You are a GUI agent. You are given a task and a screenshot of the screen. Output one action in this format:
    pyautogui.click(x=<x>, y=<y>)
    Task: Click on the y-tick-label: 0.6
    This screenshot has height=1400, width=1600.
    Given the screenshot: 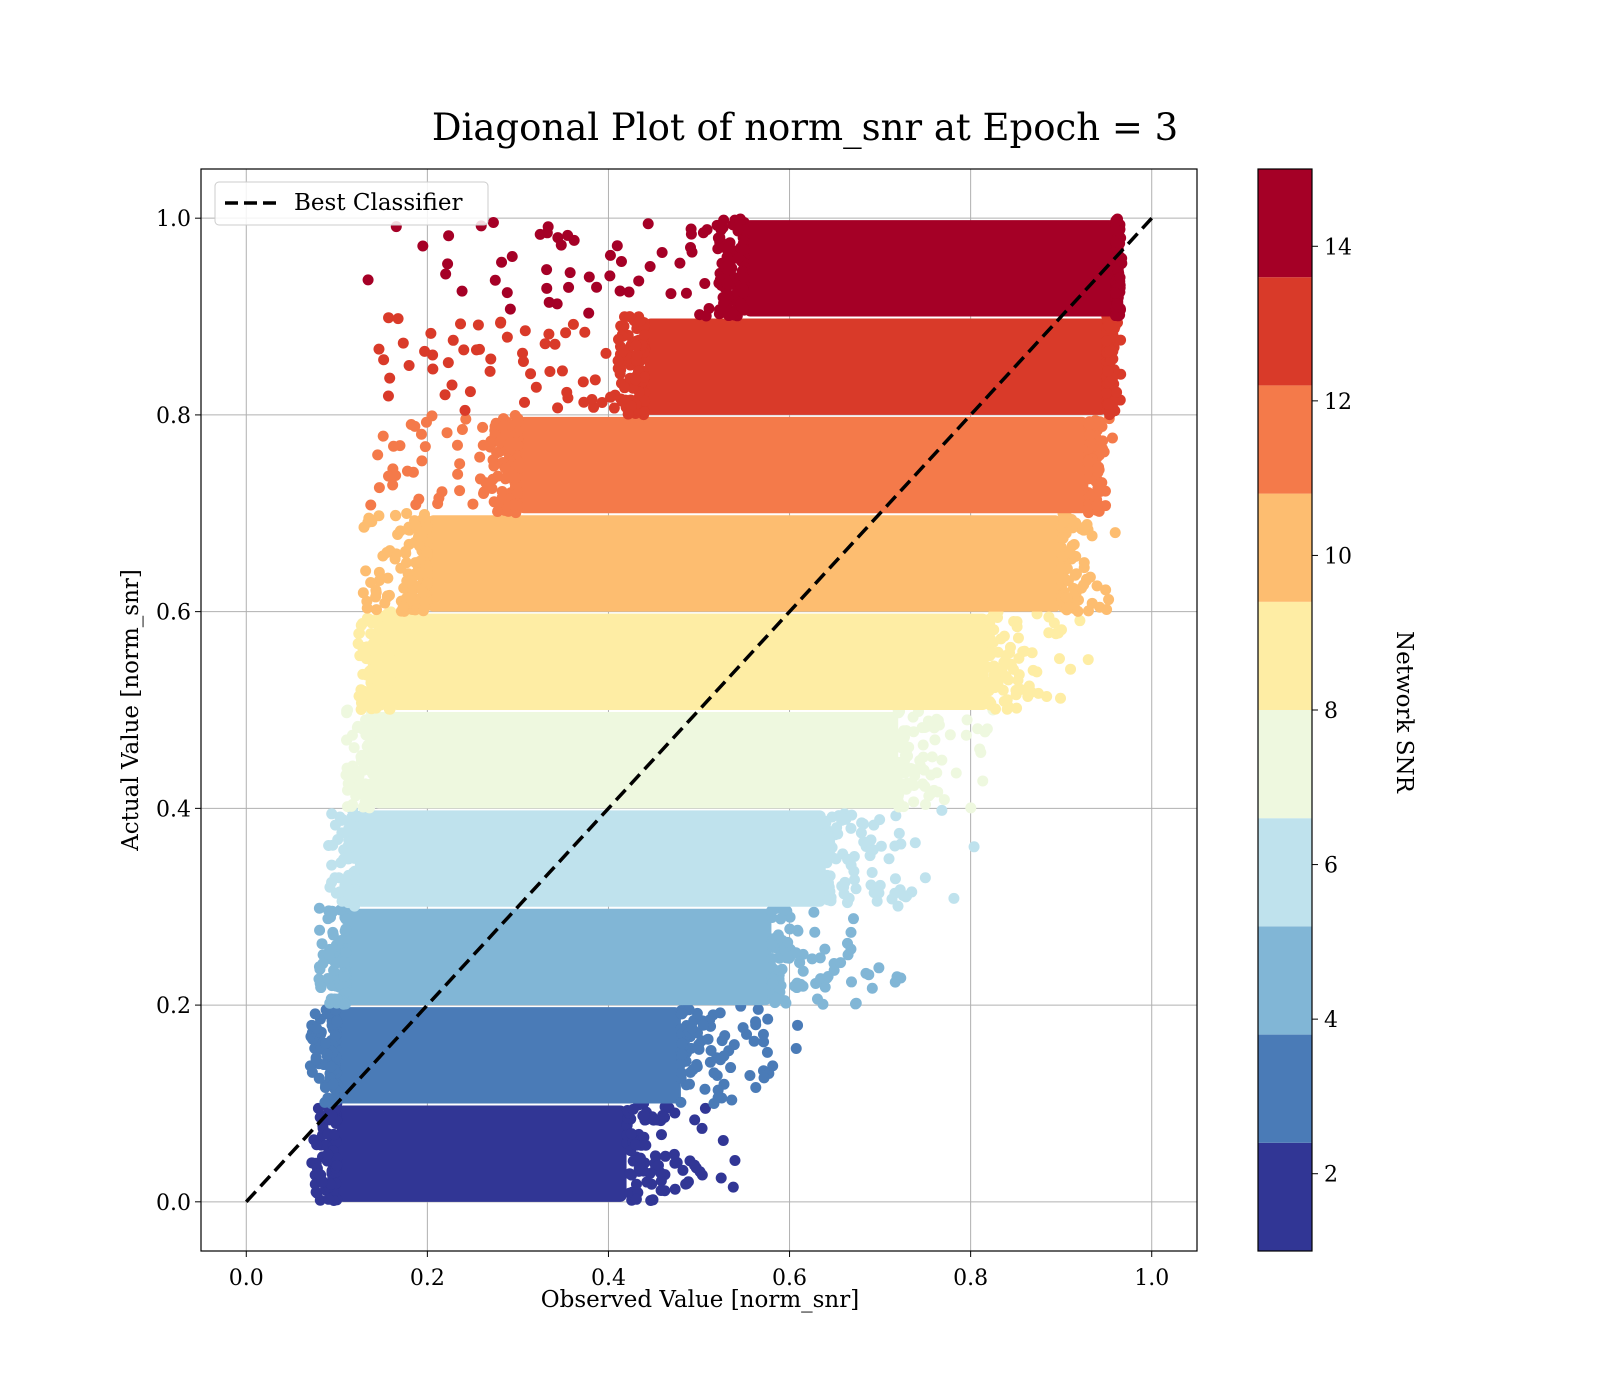 What is the action you would take?
    pyautogui.click(x=173, y=613)
    